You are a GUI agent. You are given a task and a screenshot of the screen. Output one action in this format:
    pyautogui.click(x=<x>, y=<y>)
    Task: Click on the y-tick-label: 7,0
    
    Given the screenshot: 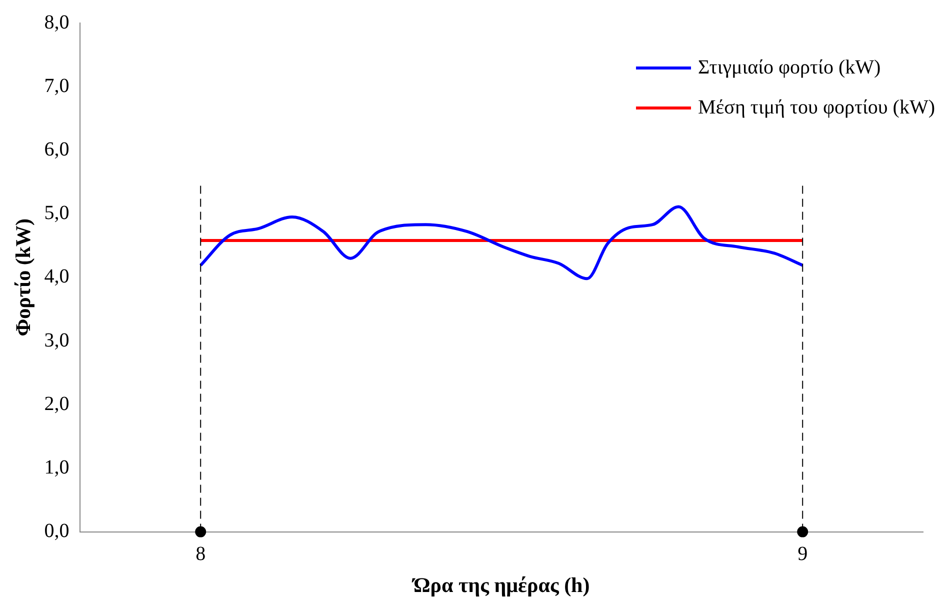 What is the action you would take?
    pyautogui.click(x=57, y=85)
    